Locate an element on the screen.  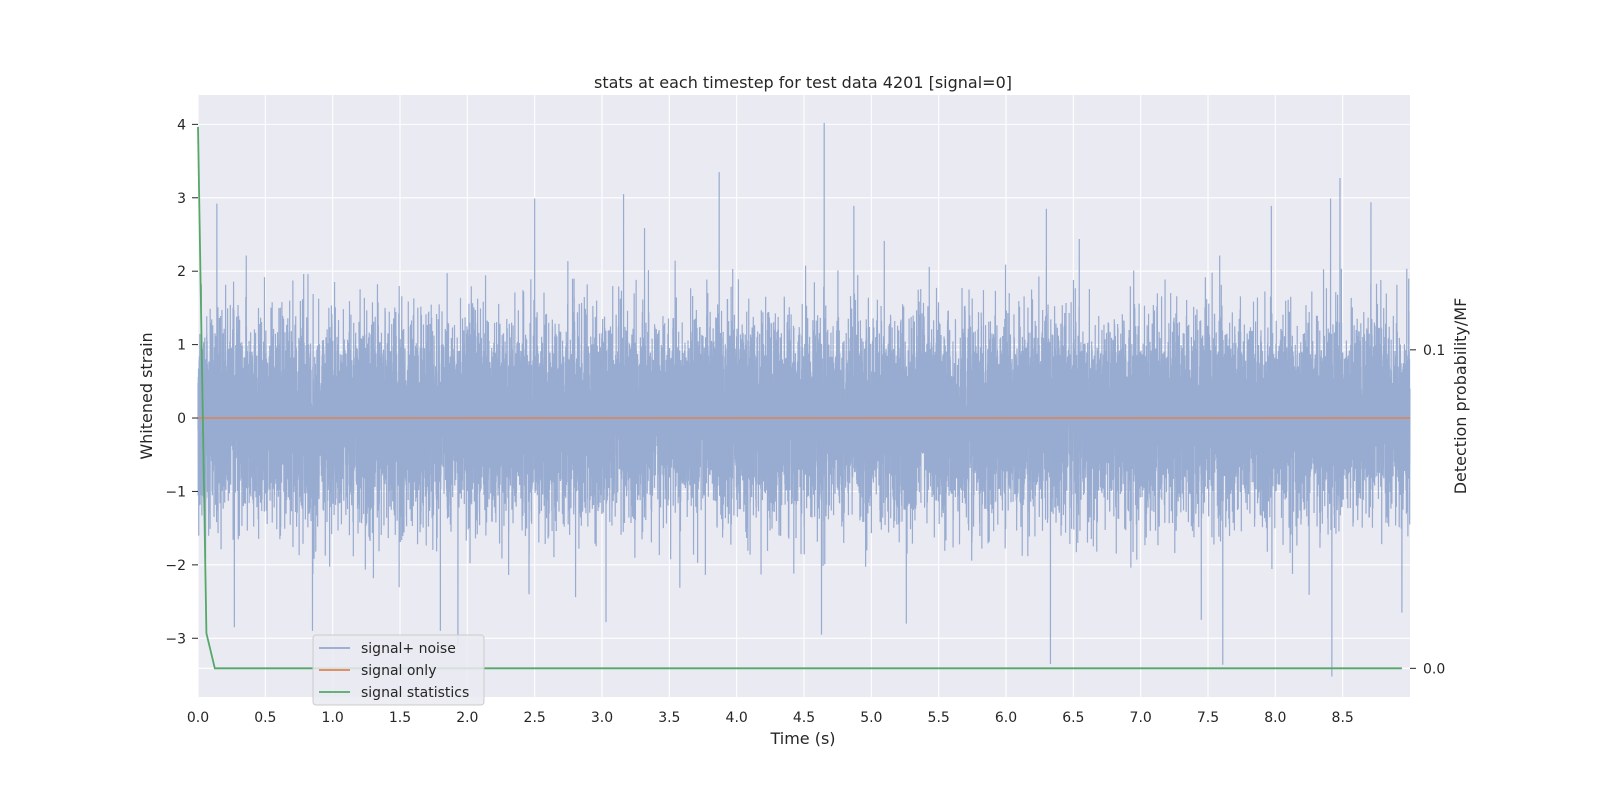
x-tick-label: 5.5 is located at coordinates (939, 718).